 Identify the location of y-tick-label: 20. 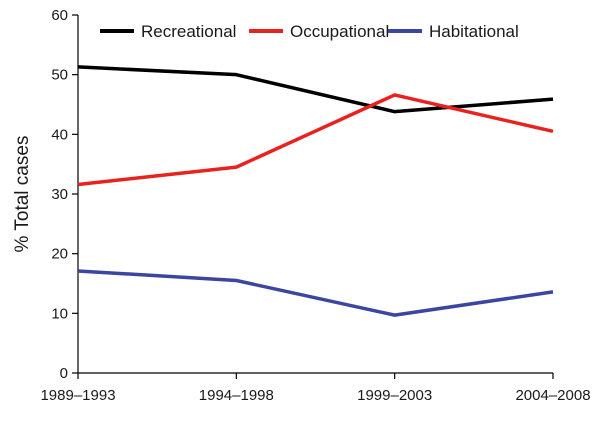
(59, 254).